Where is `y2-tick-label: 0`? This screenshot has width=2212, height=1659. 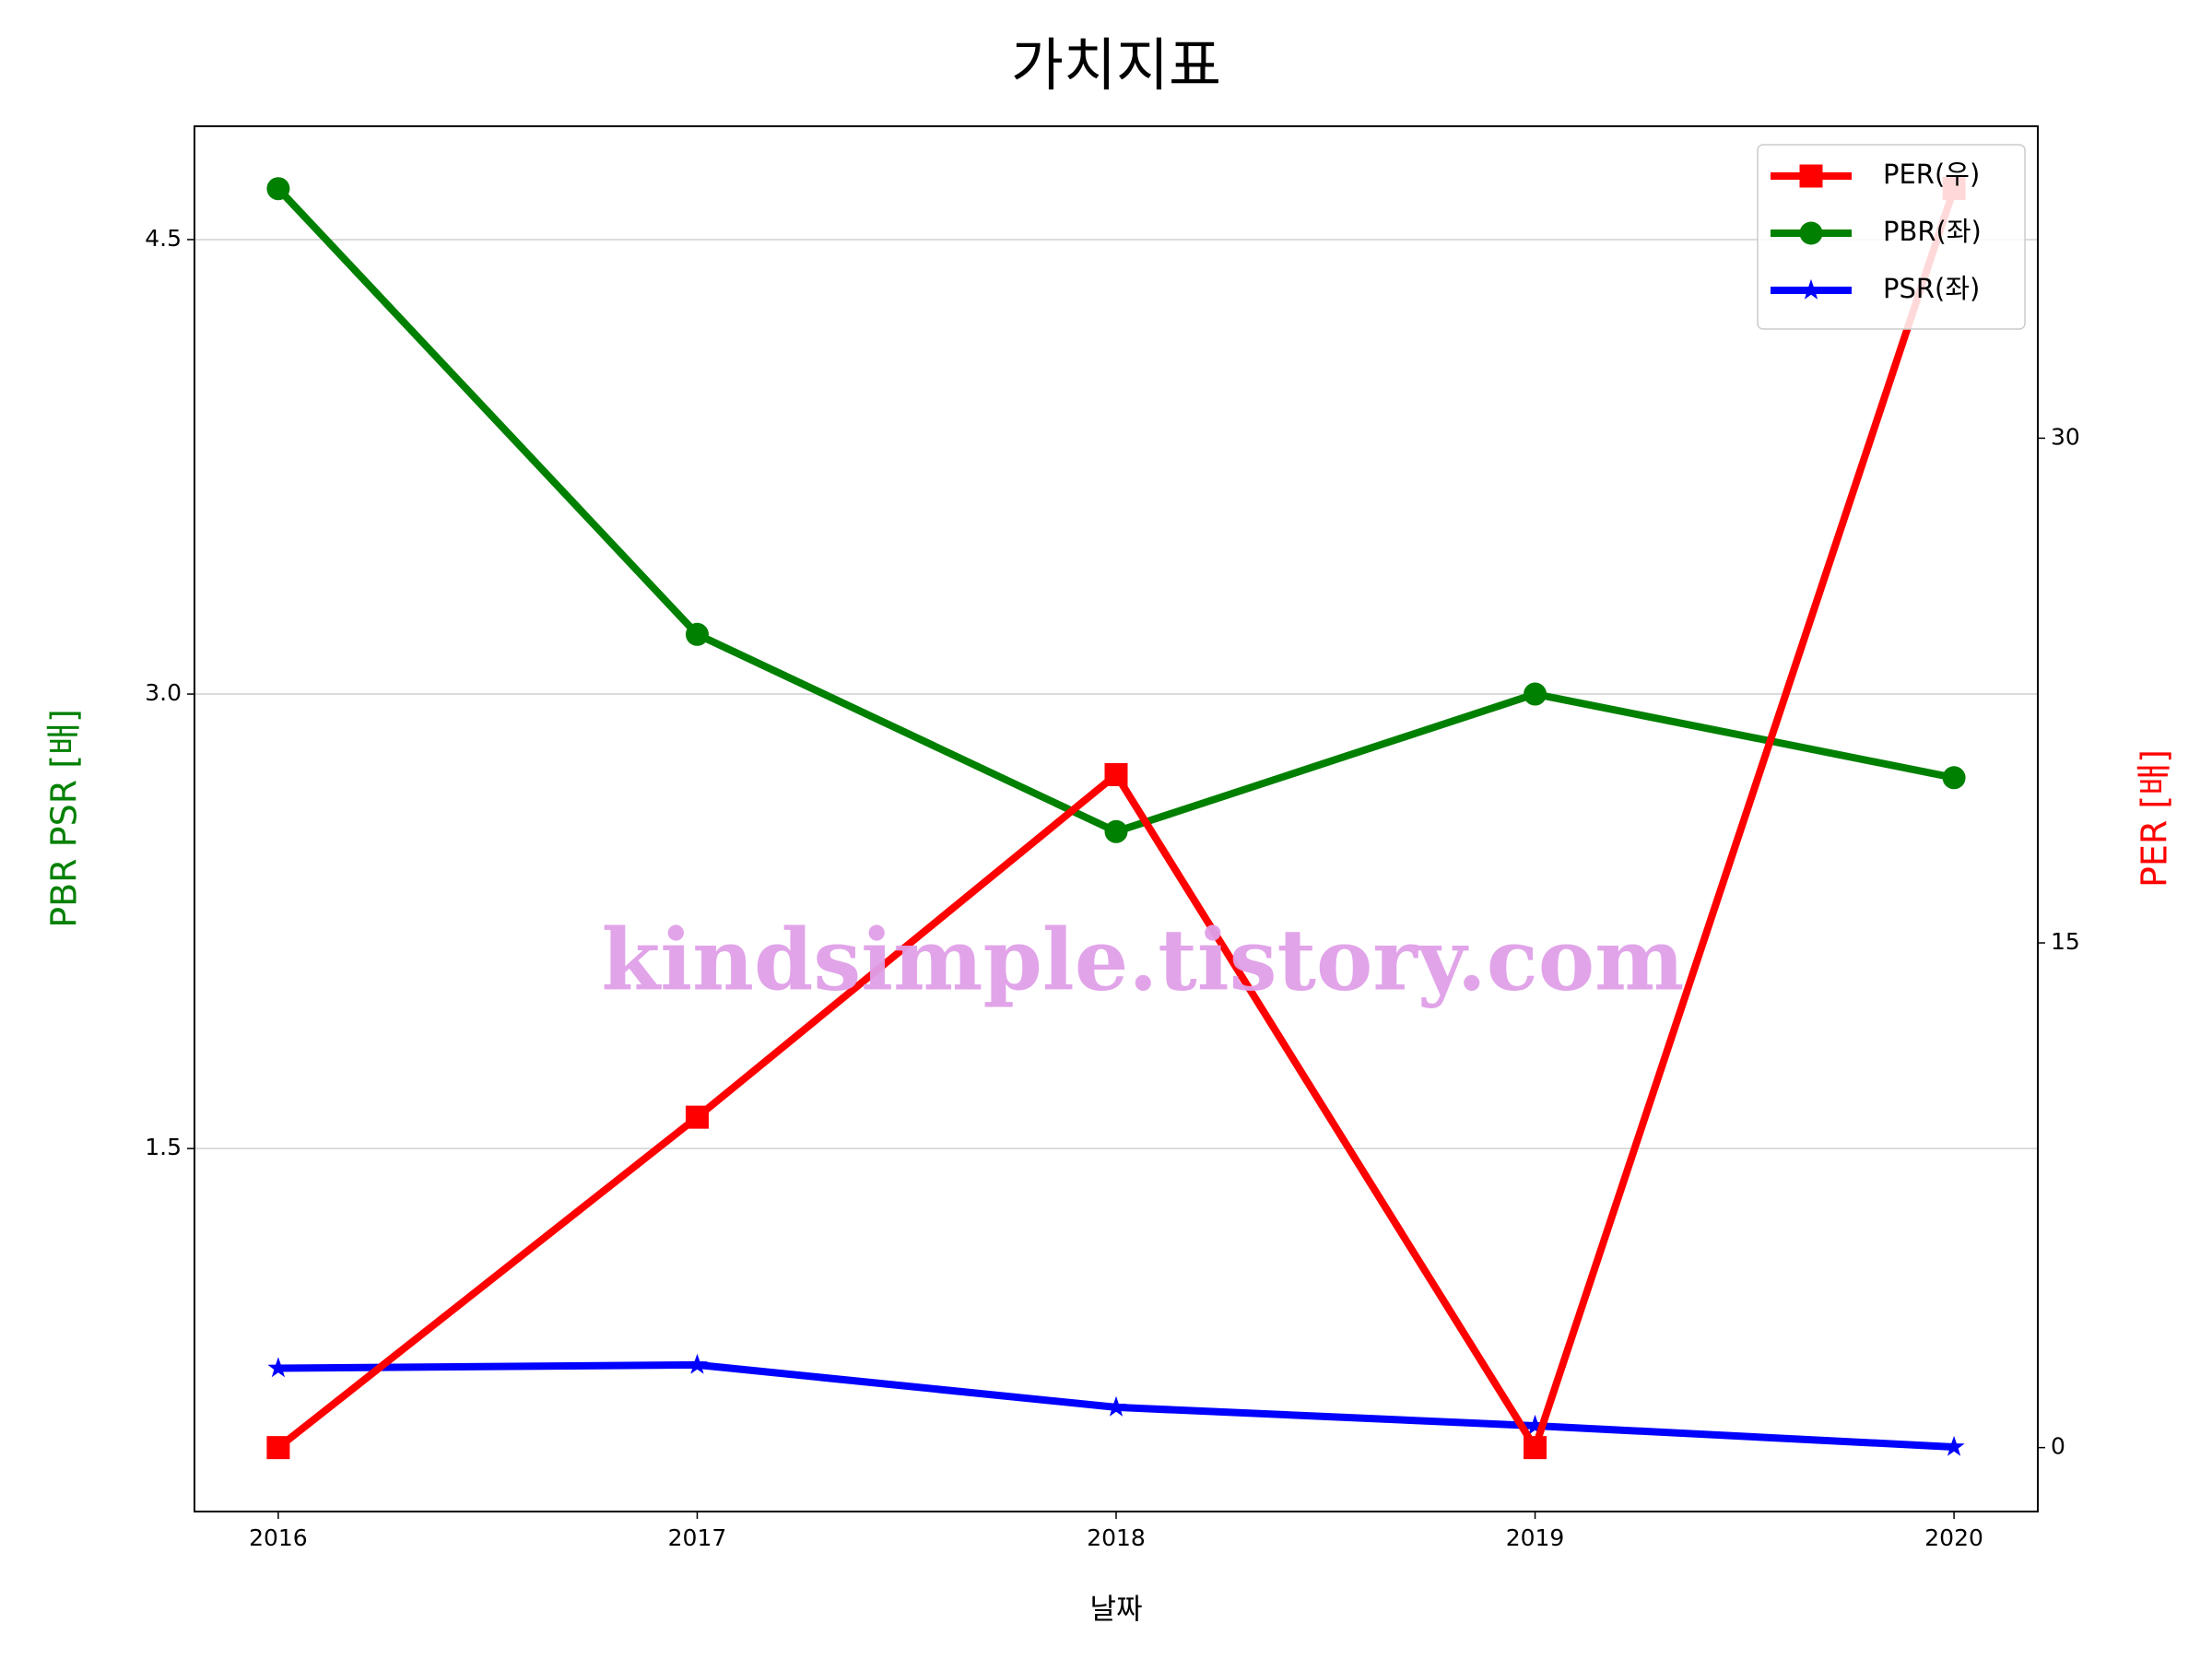 y2-tick-label: 0 is located at coordinates (2058, 1446).